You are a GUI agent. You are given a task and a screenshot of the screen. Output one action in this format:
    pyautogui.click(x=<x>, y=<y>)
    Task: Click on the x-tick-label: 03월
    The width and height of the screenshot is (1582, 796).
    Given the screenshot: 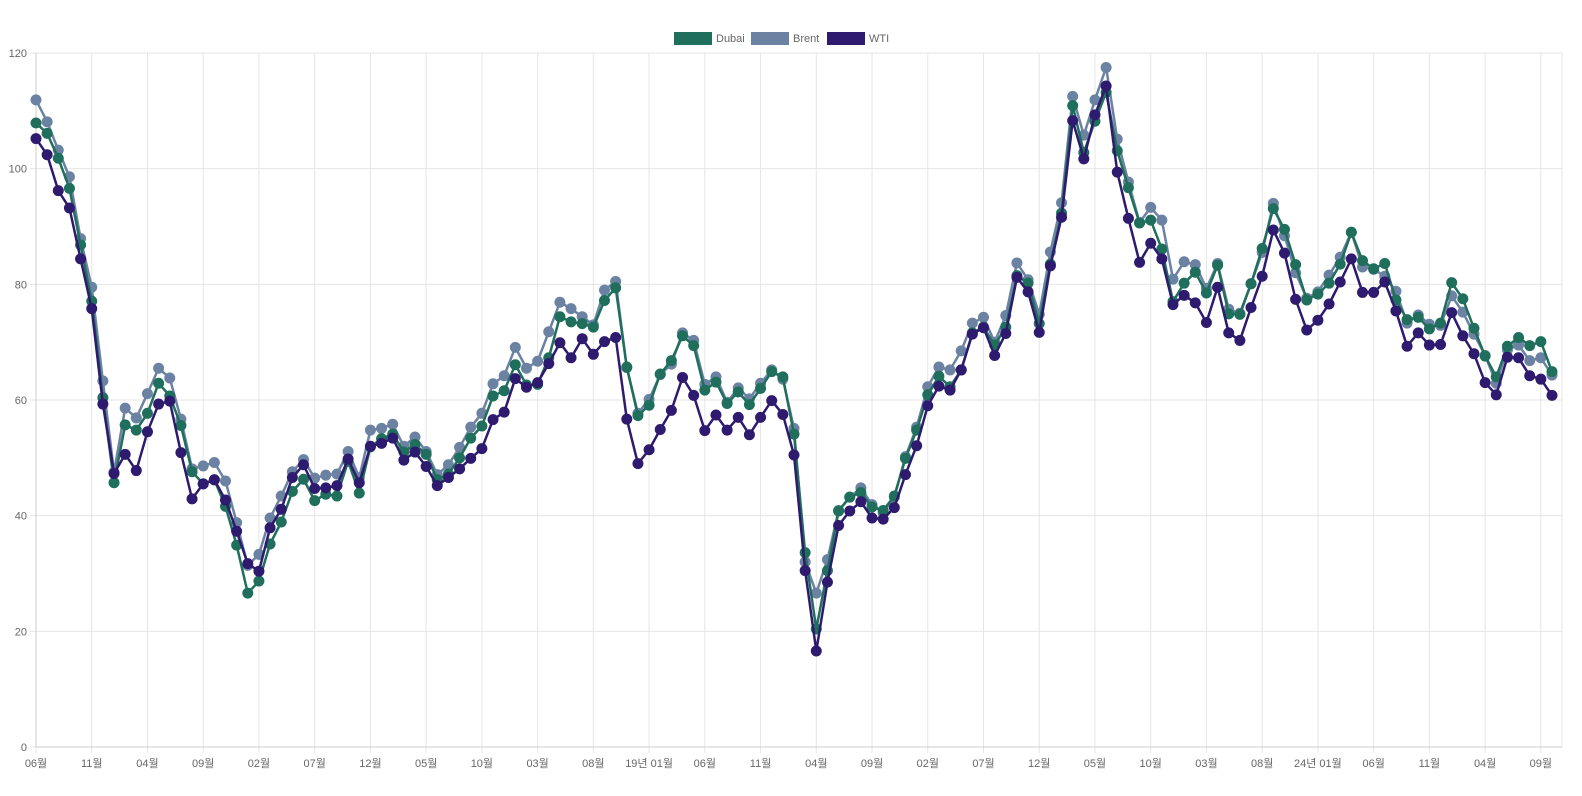 What is the action you would take?
    pyautogui.click(x=537, y=763)
    